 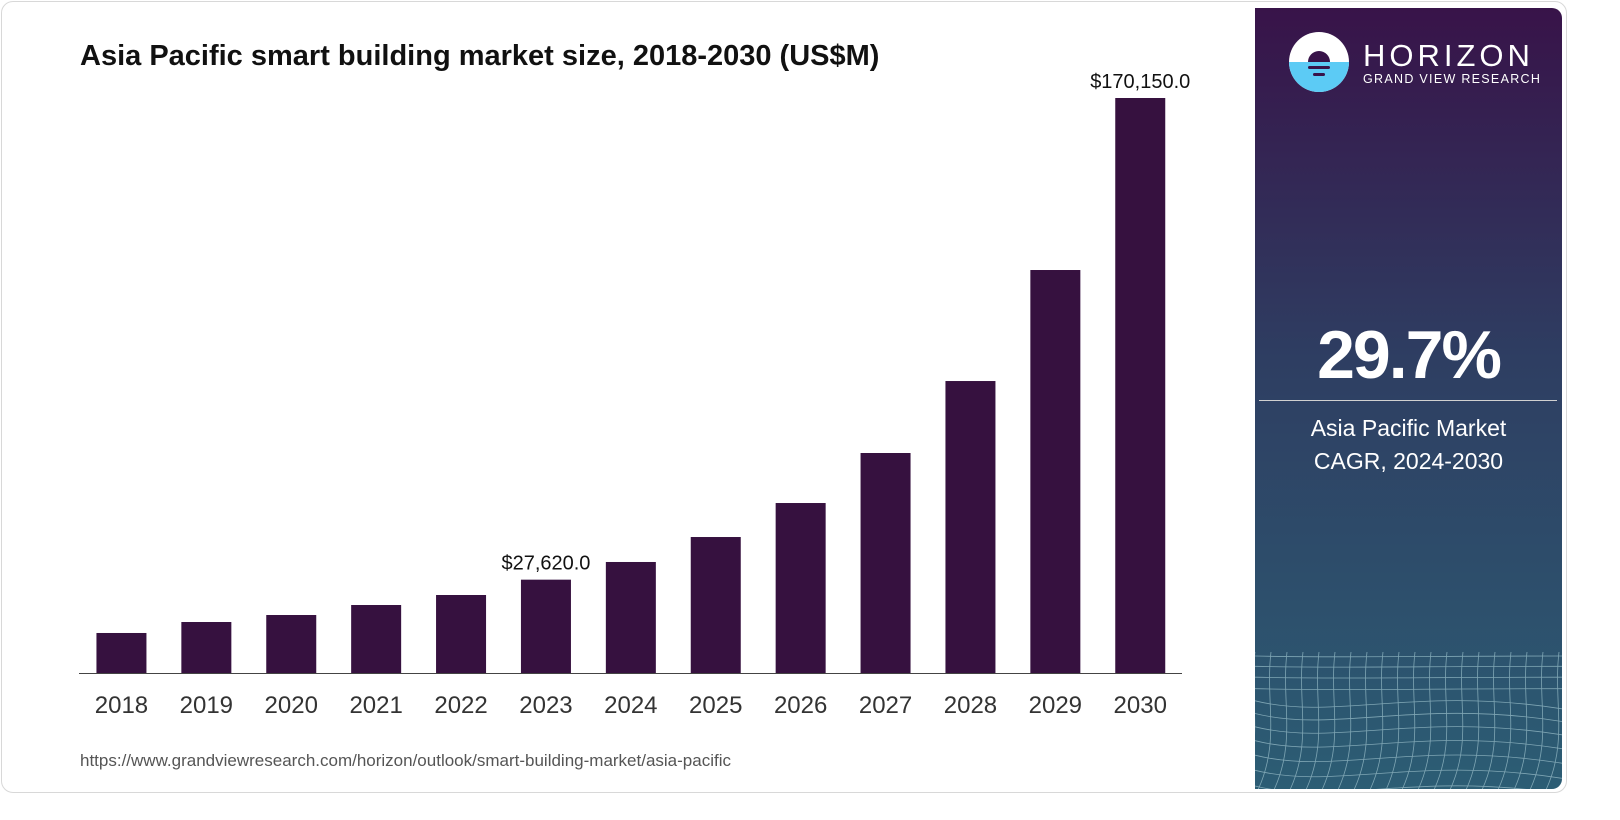 I want to click on divider, so click(x=1408, y=400).